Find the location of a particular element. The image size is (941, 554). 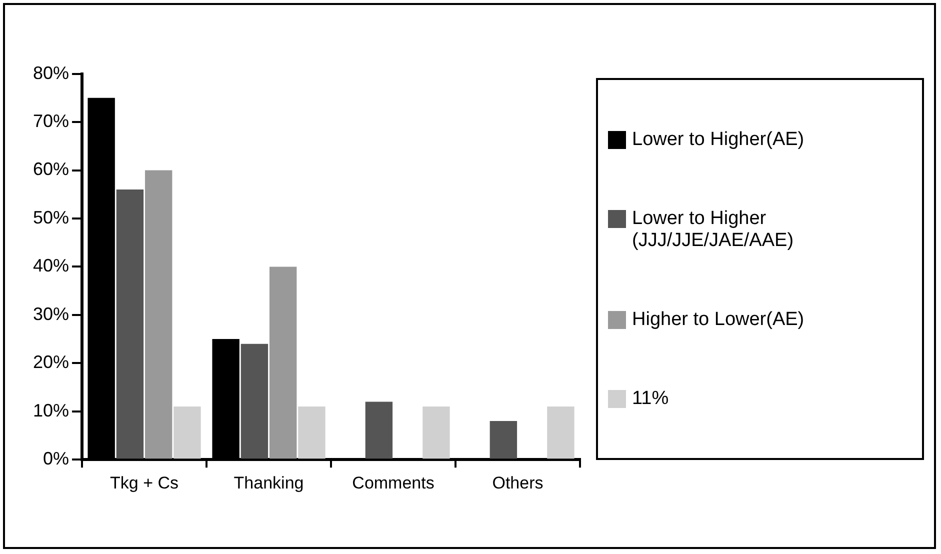

y-tick-label: 80% is located at coordinates (51, 72).